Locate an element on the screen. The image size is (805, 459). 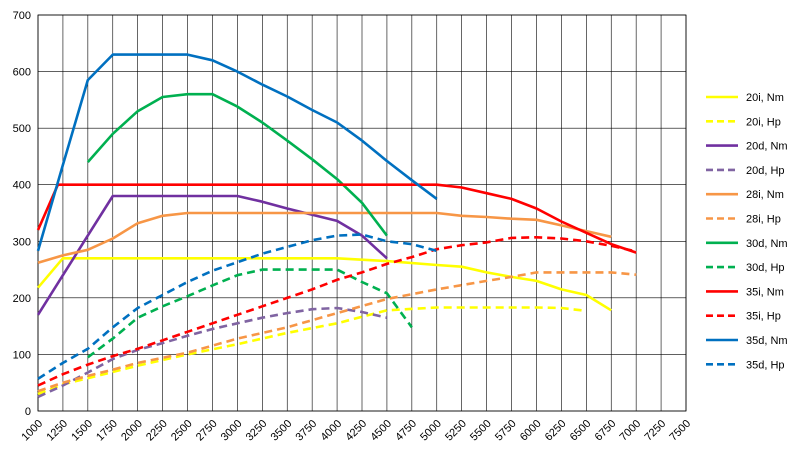
x-tick-label: 4750 is located at coordinates (406, 431).